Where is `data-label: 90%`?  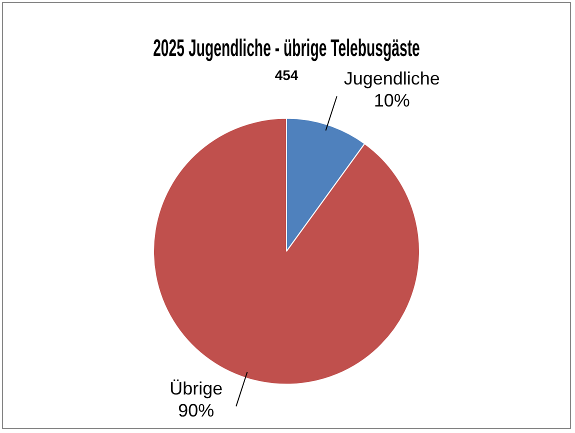 data-label: 90% is located at coordinates (196, 410).